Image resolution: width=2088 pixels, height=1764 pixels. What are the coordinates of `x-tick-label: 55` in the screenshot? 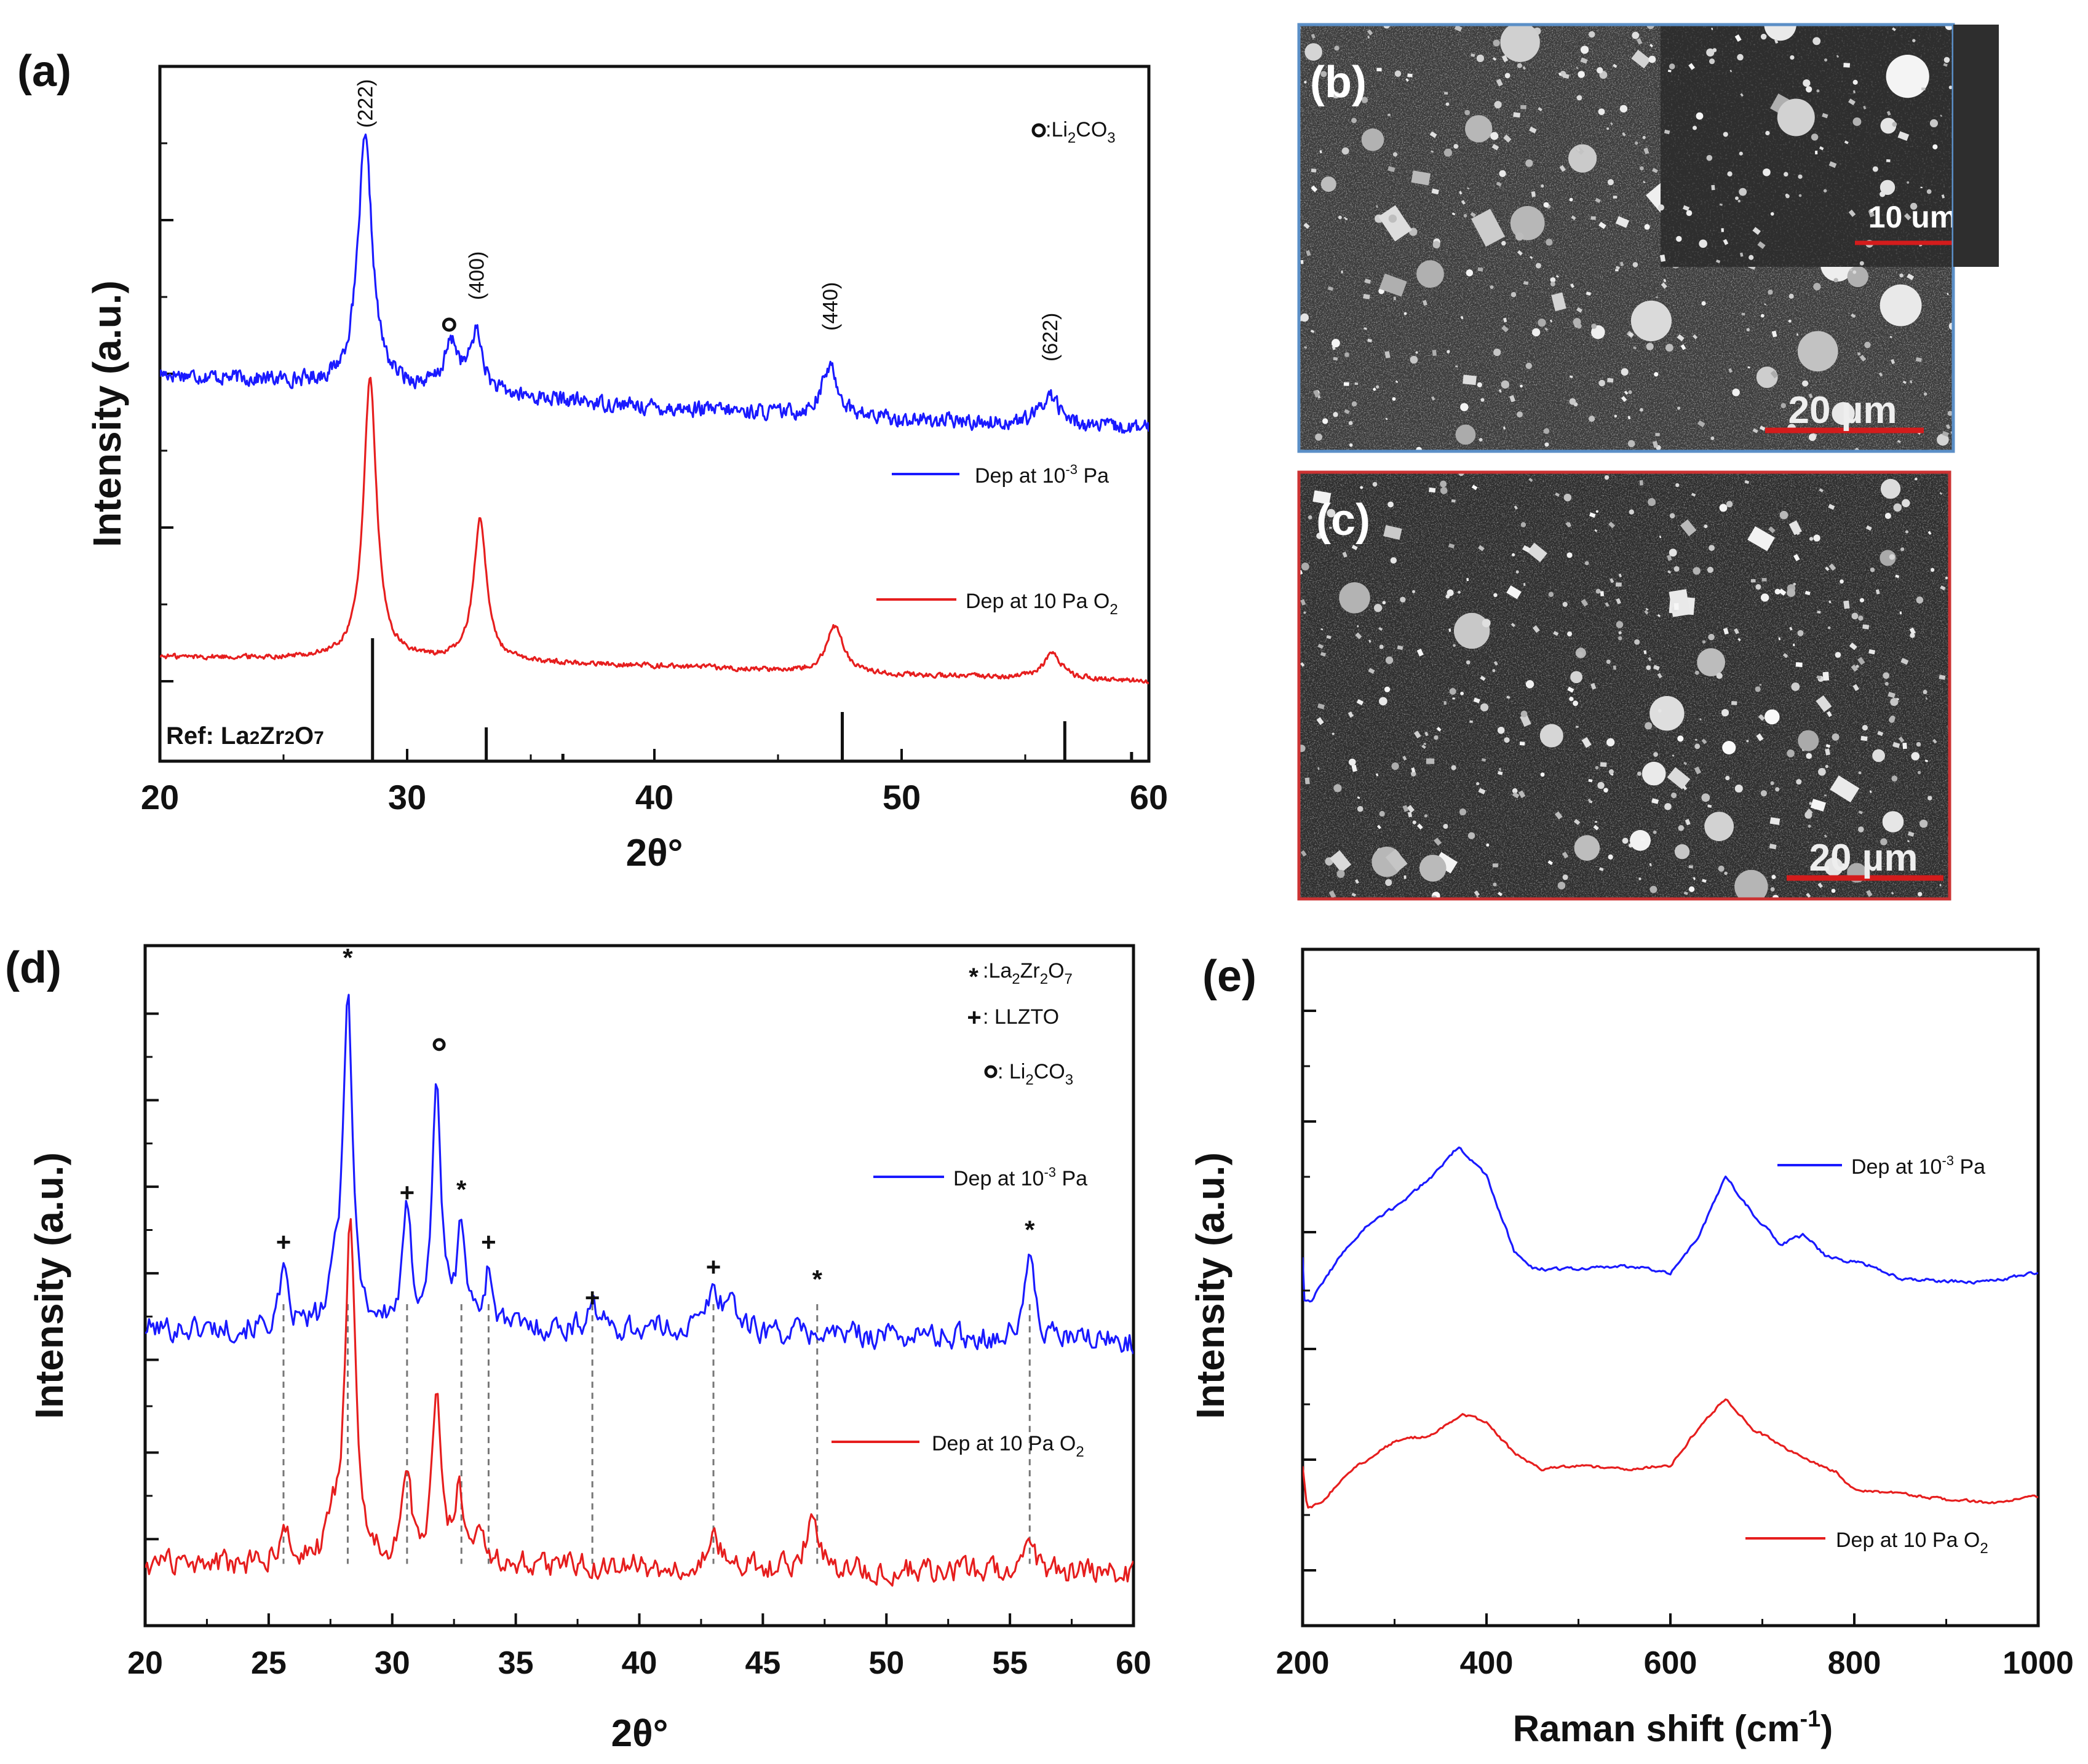 It's located at (1010, 1663).